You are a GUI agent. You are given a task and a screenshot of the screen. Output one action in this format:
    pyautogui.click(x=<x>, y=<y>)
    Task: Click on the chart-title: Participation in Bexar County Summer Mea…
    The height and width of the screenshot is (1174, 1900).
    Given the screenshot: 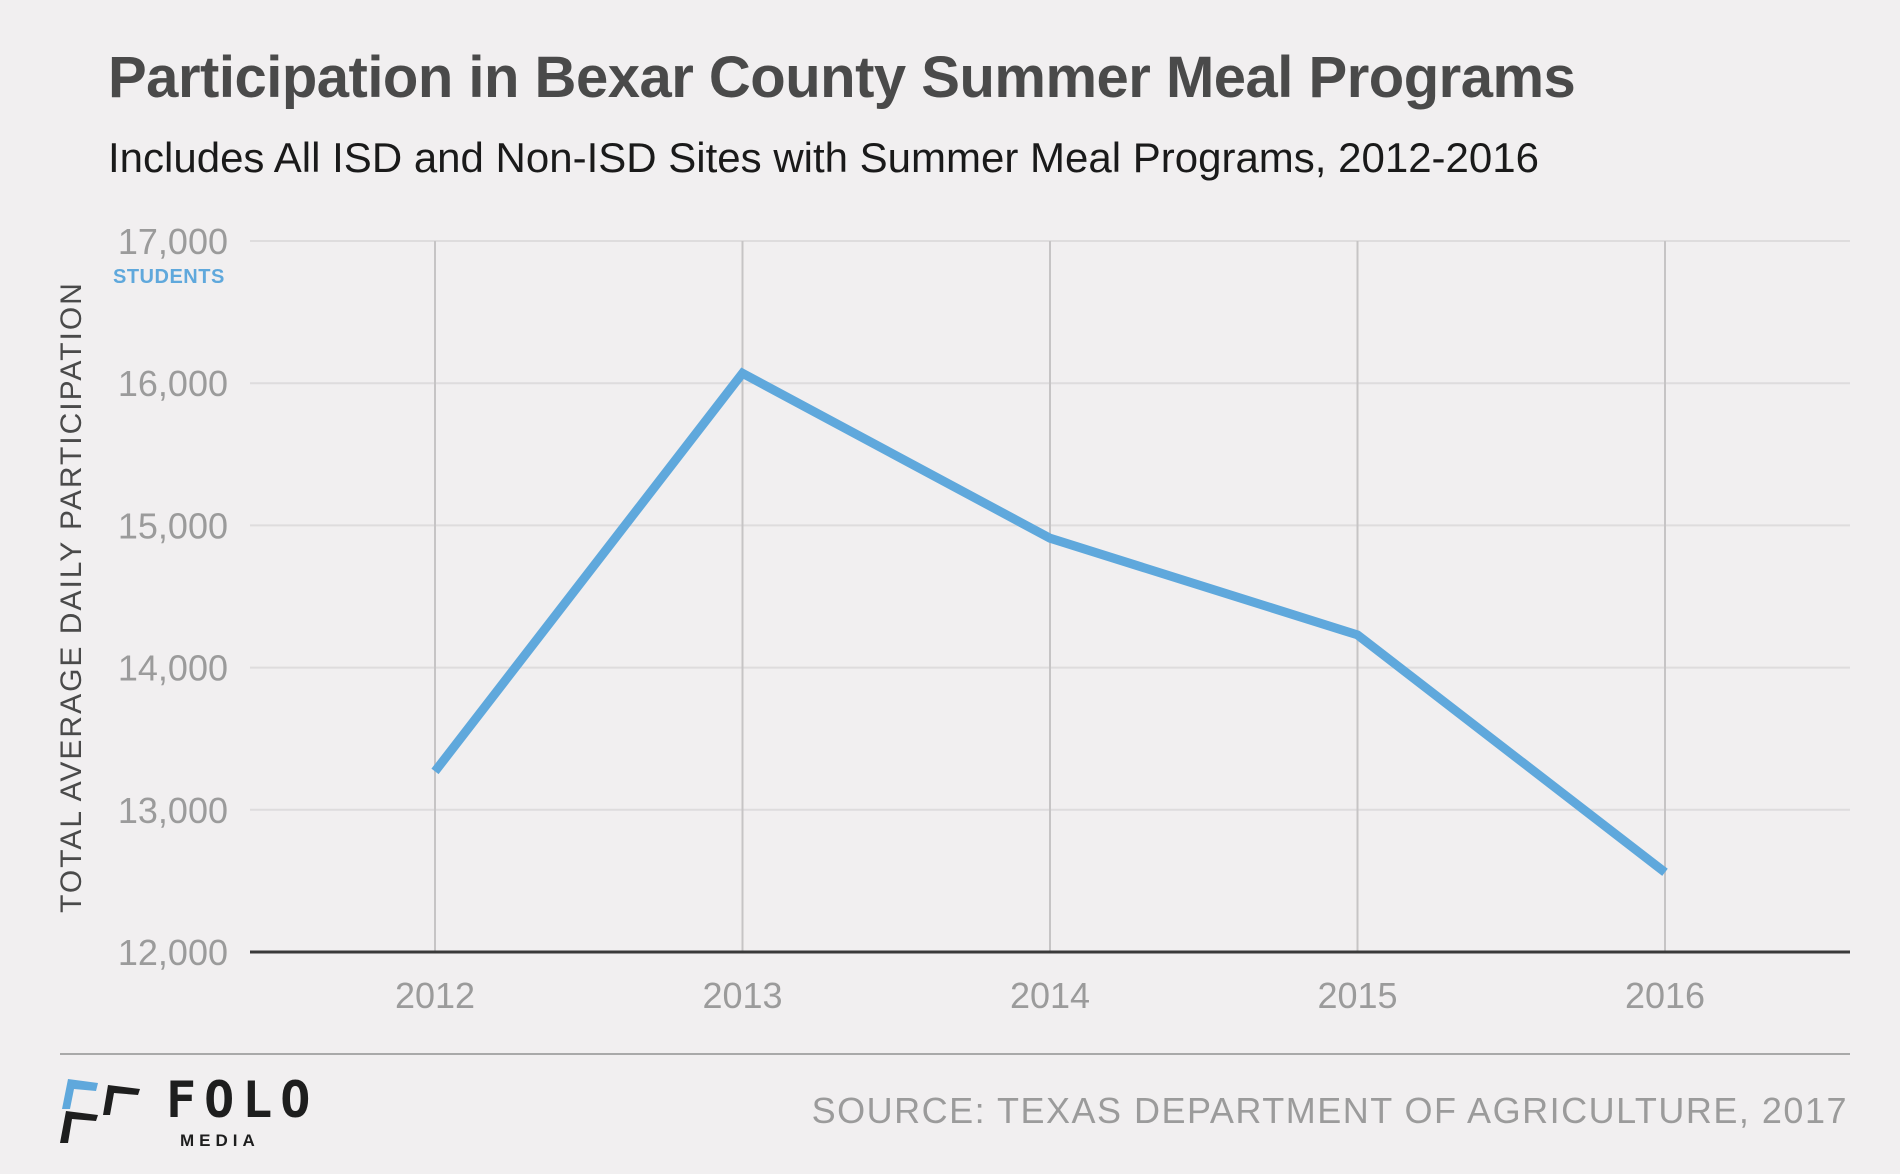 What is the action you would take?
    pyautogui.click(x=842, y=77)
    